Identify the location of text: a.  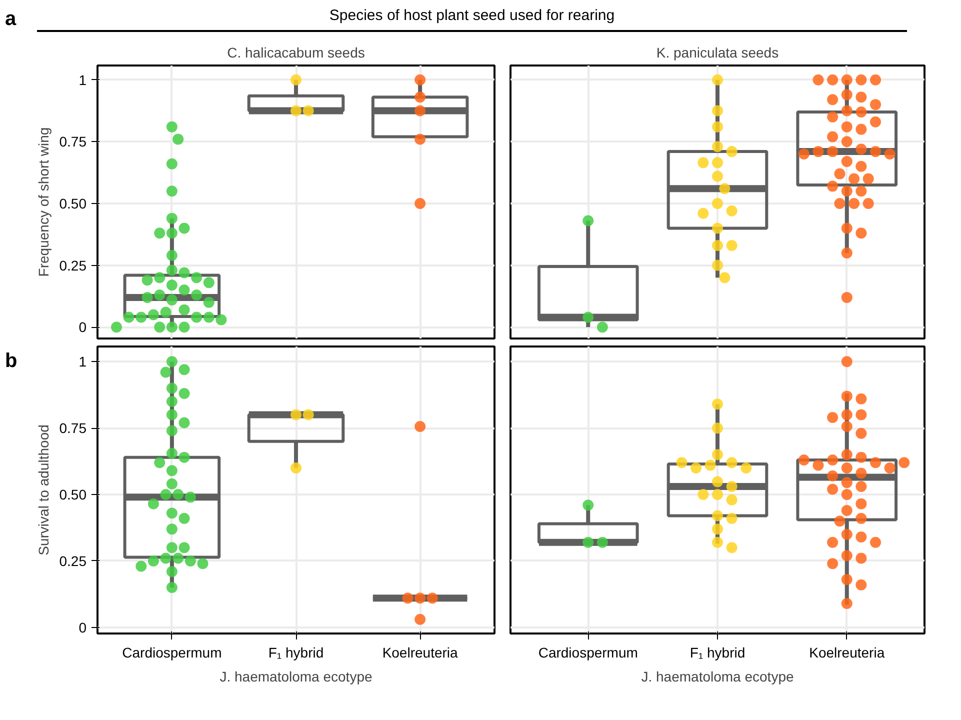
(10, 19).